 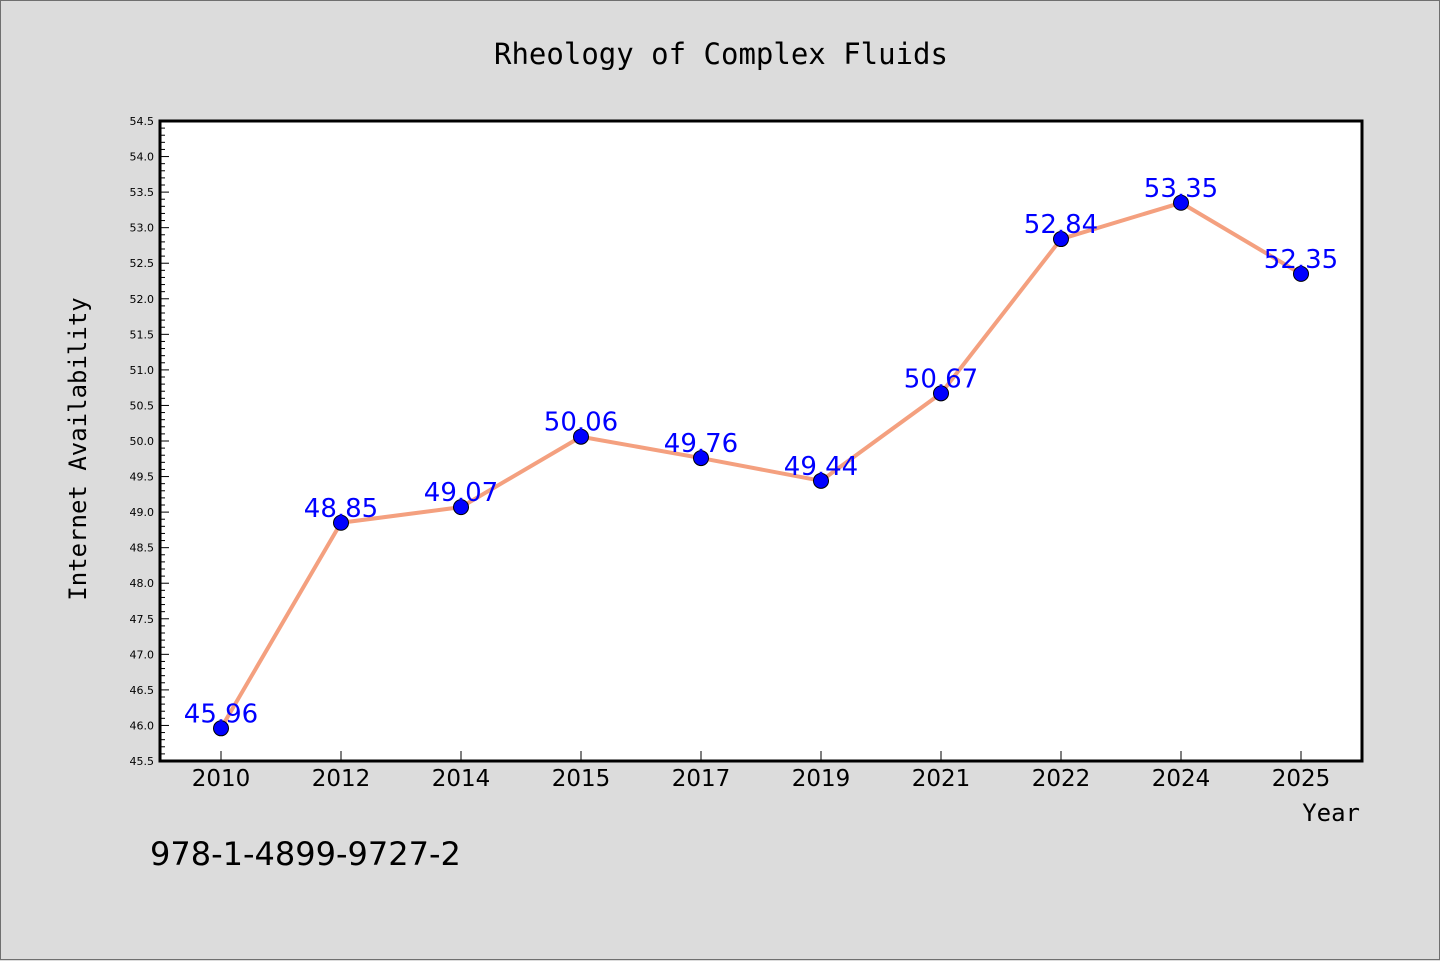 I want to click on y-tick-label: 50.0, so click(x=142, y=441).